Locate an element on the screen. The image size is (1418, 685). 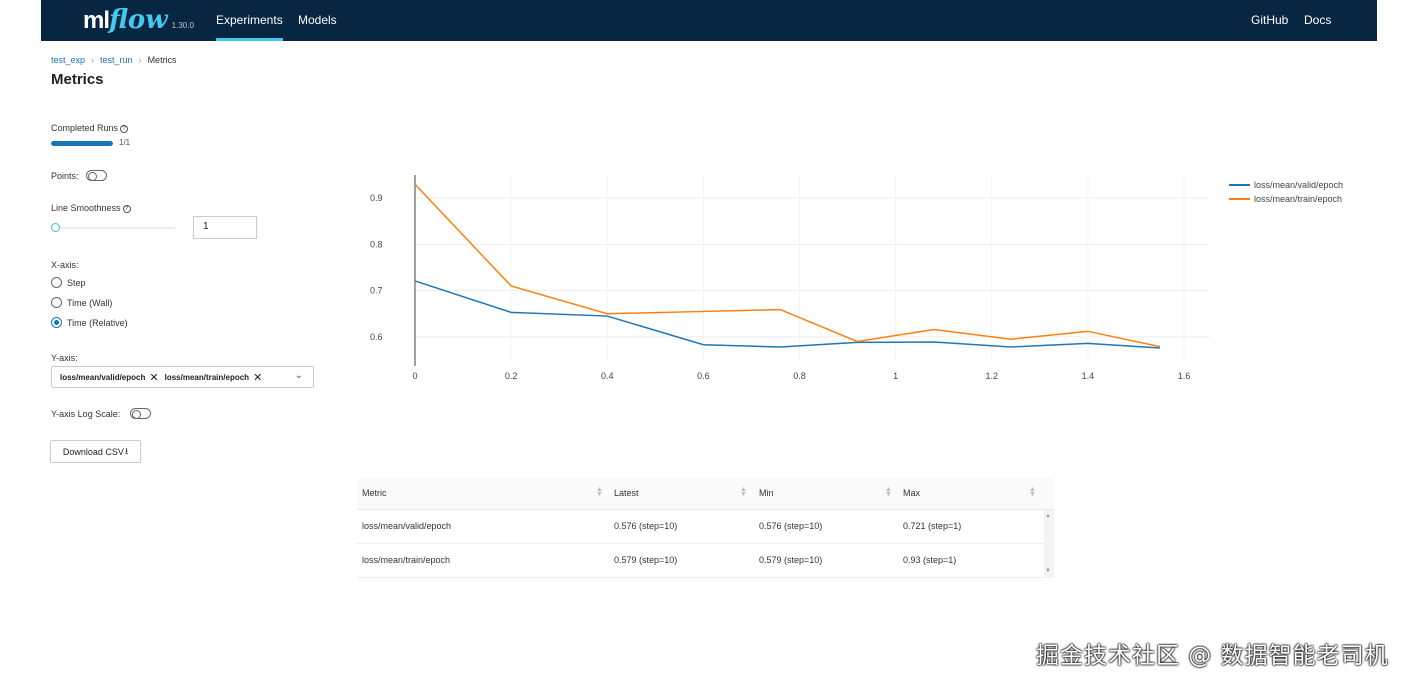
nav-docs: Docs is located at coordinates (1318, 20).